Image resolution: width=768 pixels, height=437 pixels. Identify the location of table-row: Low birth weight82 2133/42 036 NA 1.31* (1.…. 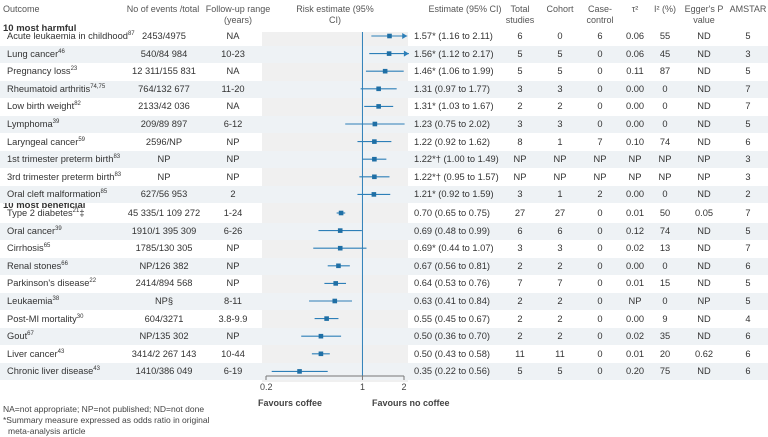
(384, 106).